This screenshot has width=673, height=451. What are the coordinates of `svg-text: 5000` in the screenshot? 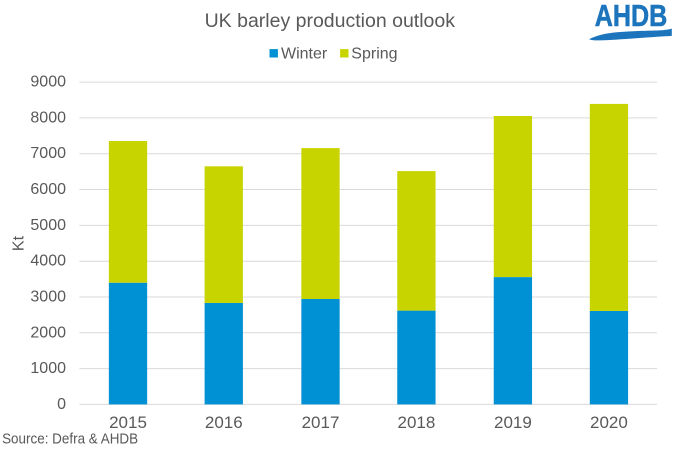 It's located at (48, 225).